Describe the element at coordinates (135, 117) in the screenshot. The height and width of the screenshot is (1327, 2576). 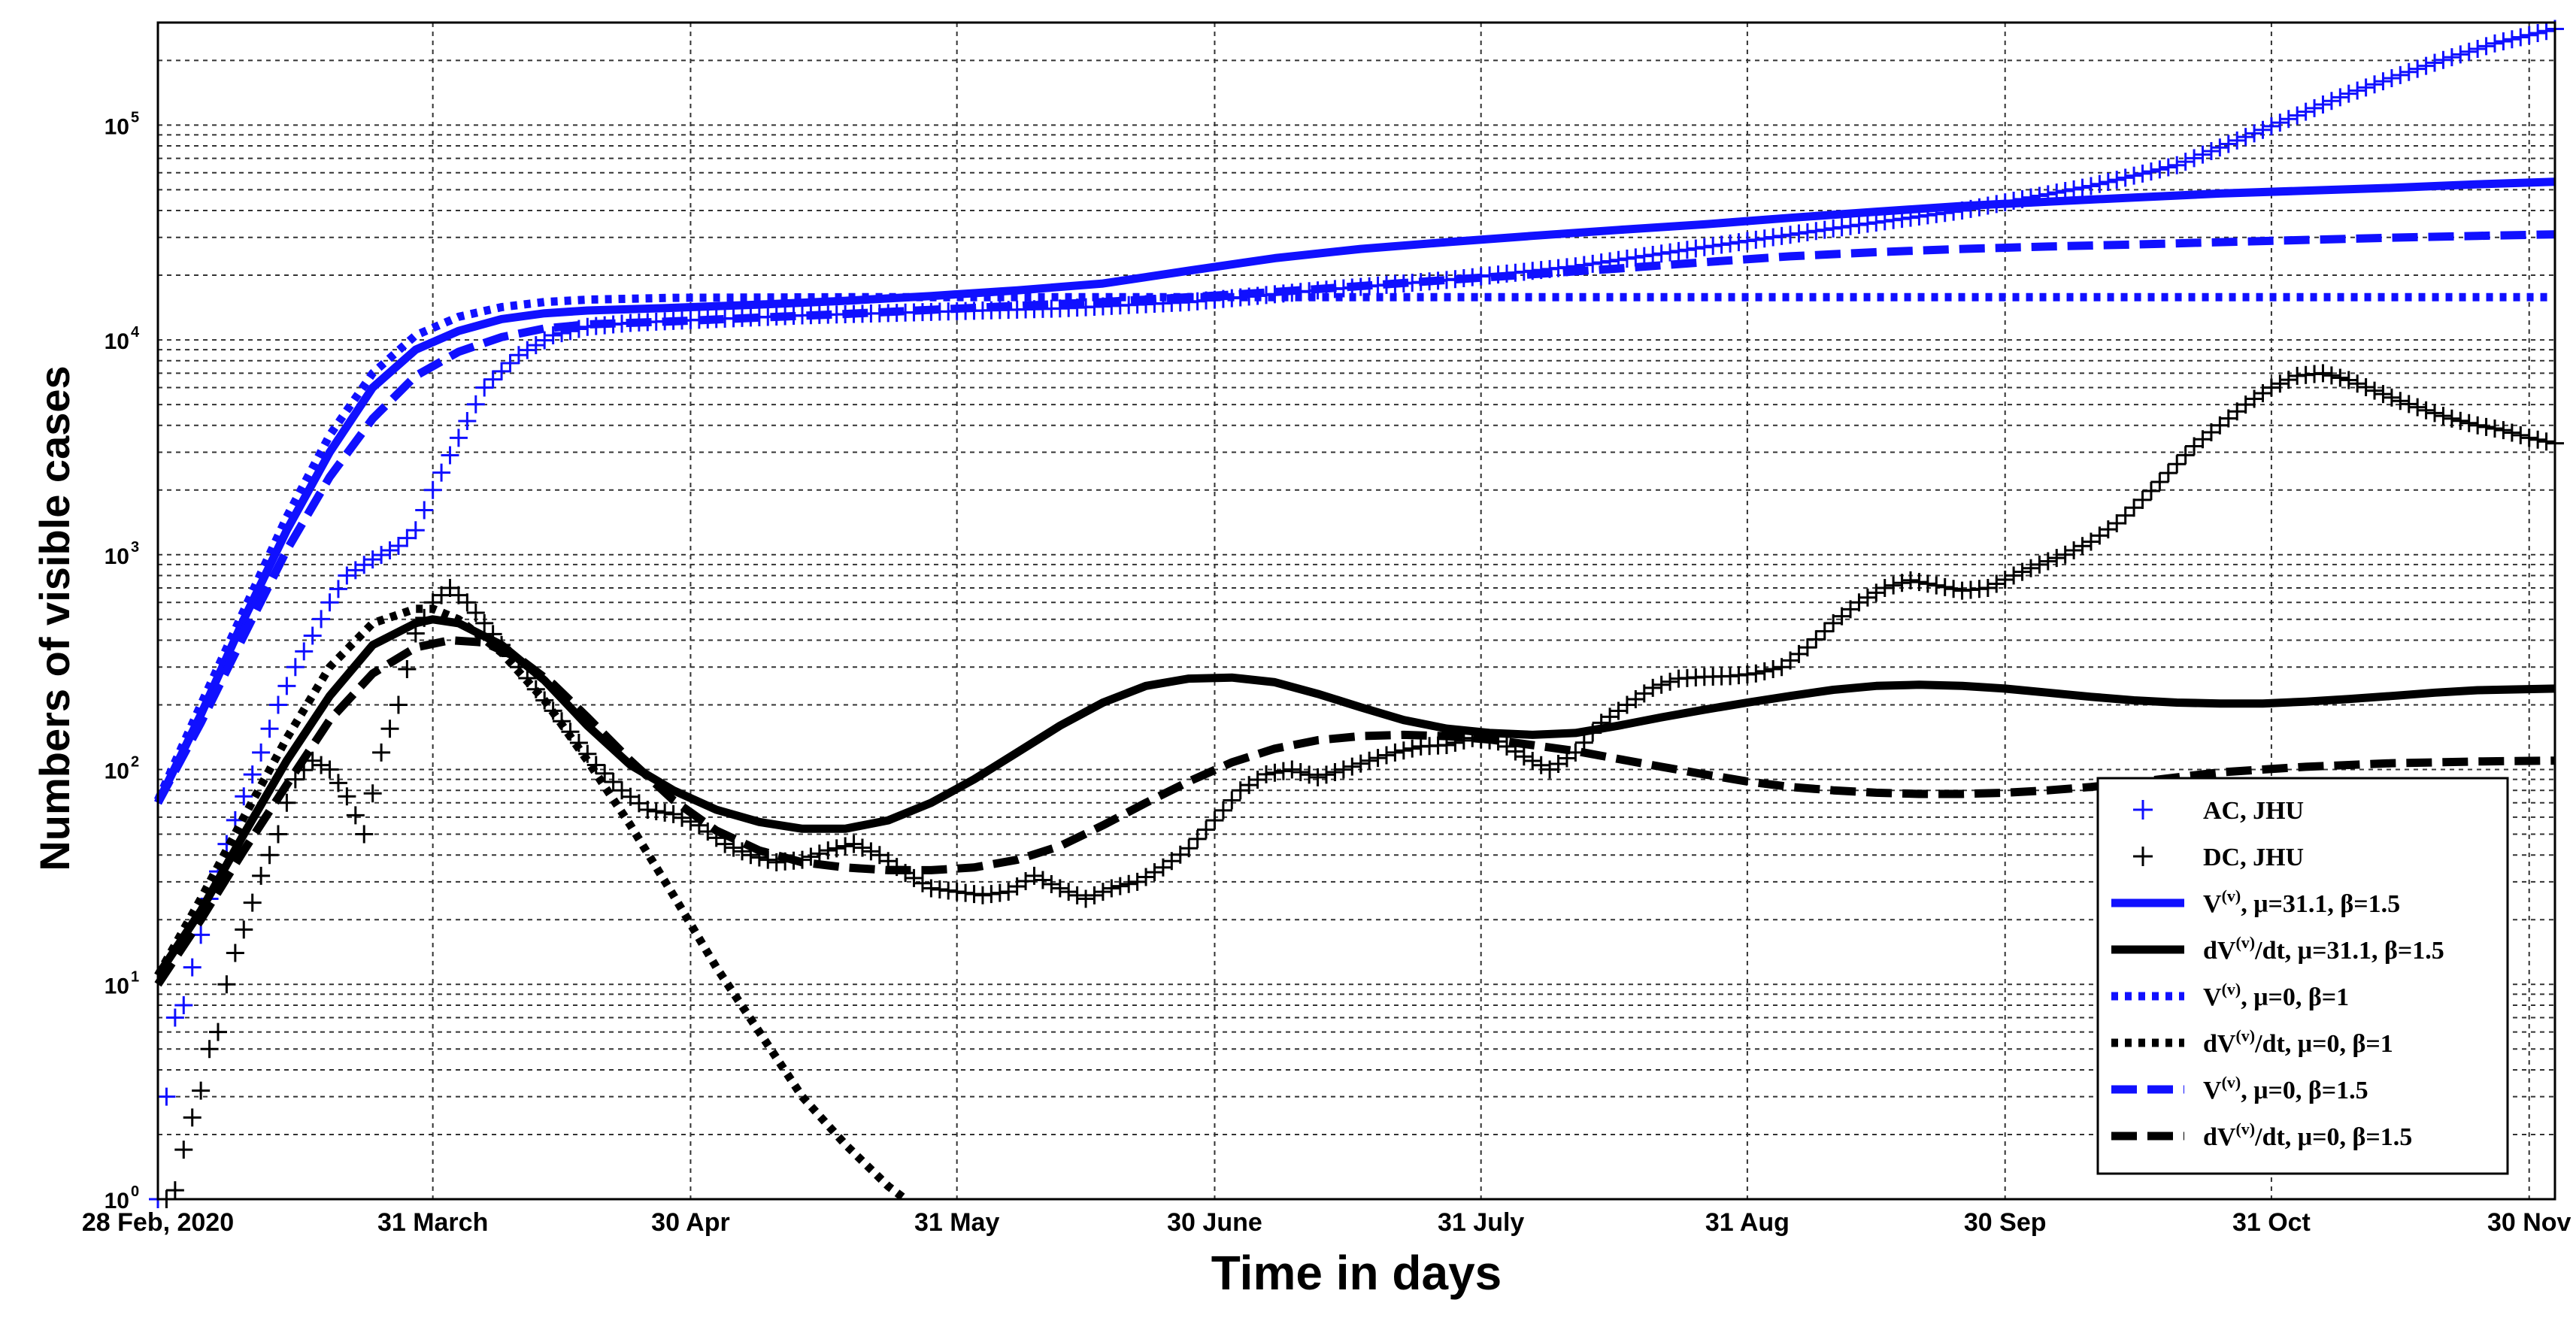
I see `y-tick-exponent: 5` at that location.